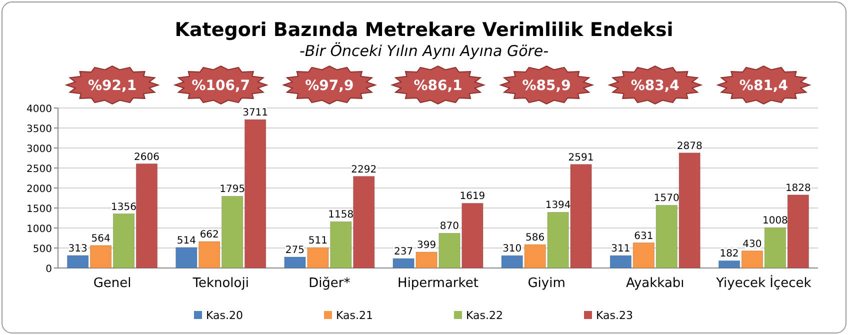 The image size is (848, 335). What do you see at coordinates (473, 196) in the screenshot?
I see `data-label: 1619` at bounding box center [473, 196].